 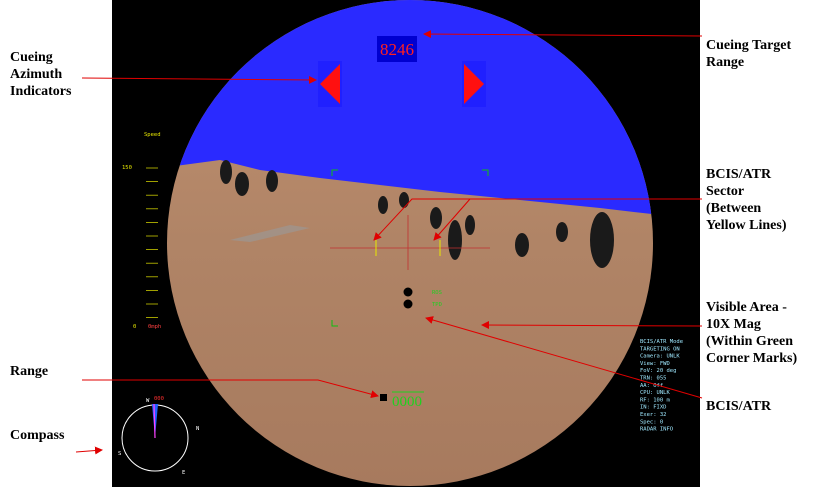 I want to click on annotation-label: Sector, so click(x=725, y=191).